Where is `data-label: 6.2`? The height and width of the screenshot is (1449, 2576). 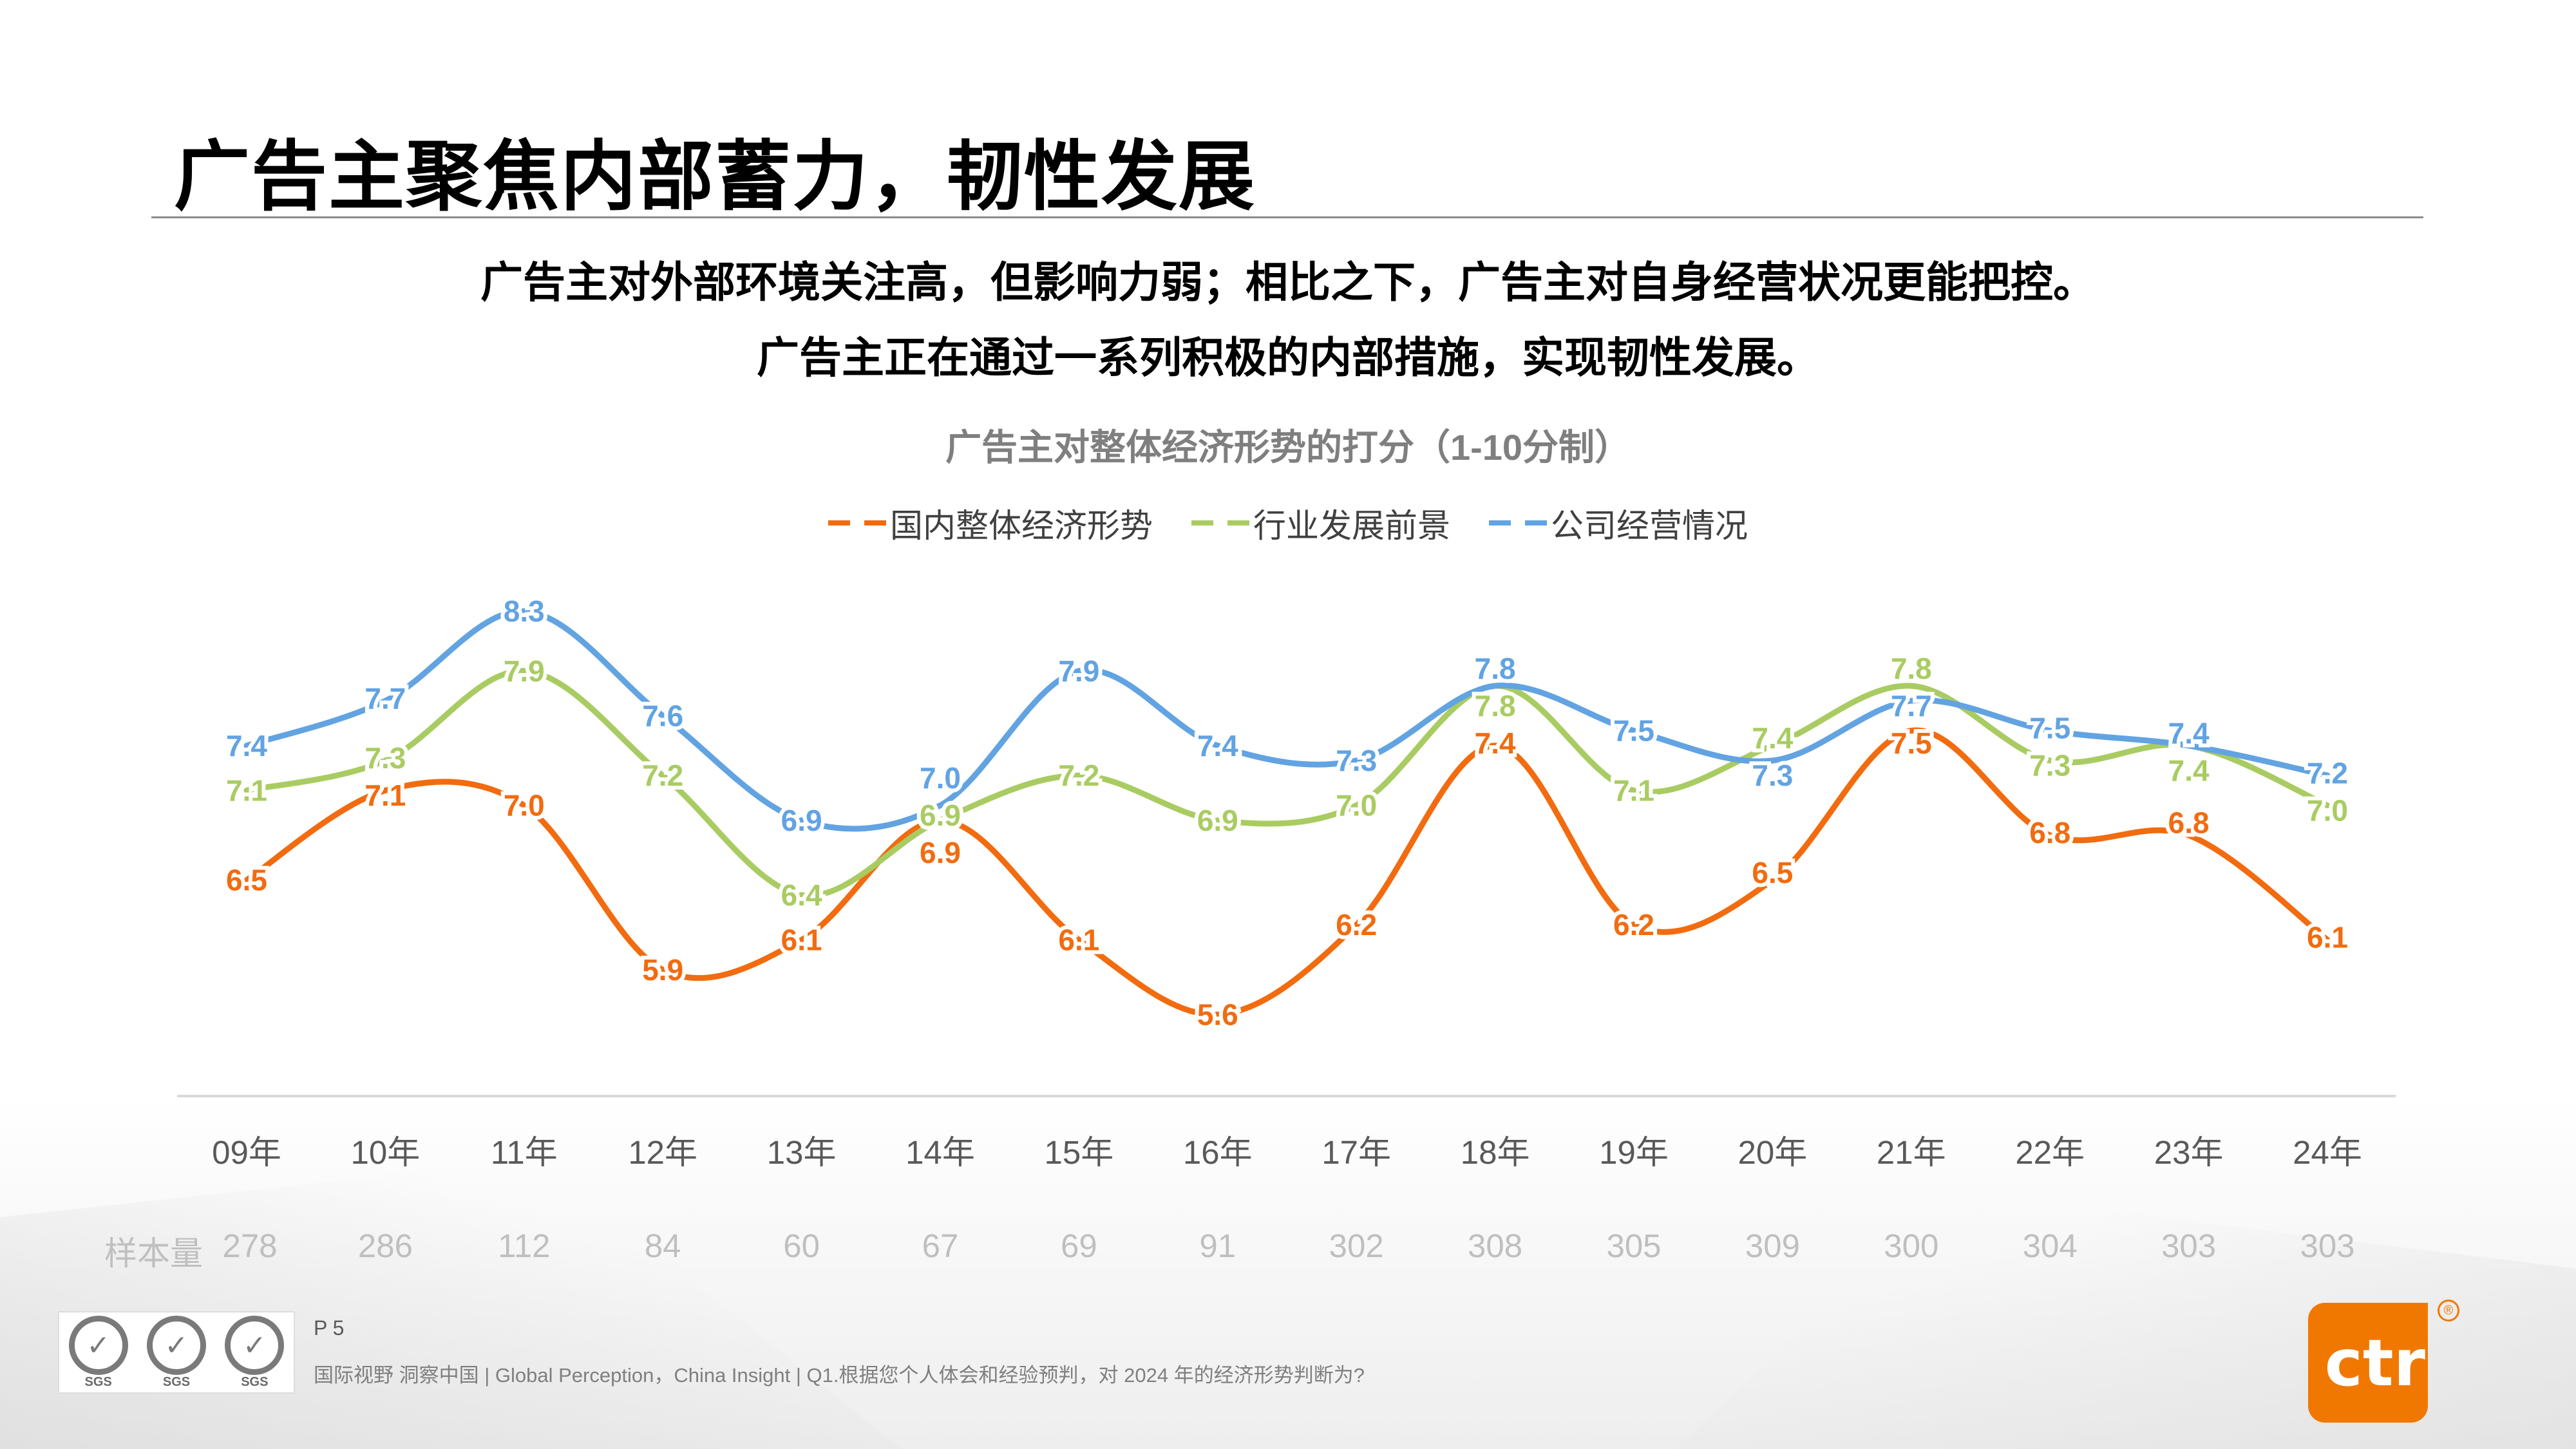 data-label: 6.2 is located at coordinates (1356, 925).